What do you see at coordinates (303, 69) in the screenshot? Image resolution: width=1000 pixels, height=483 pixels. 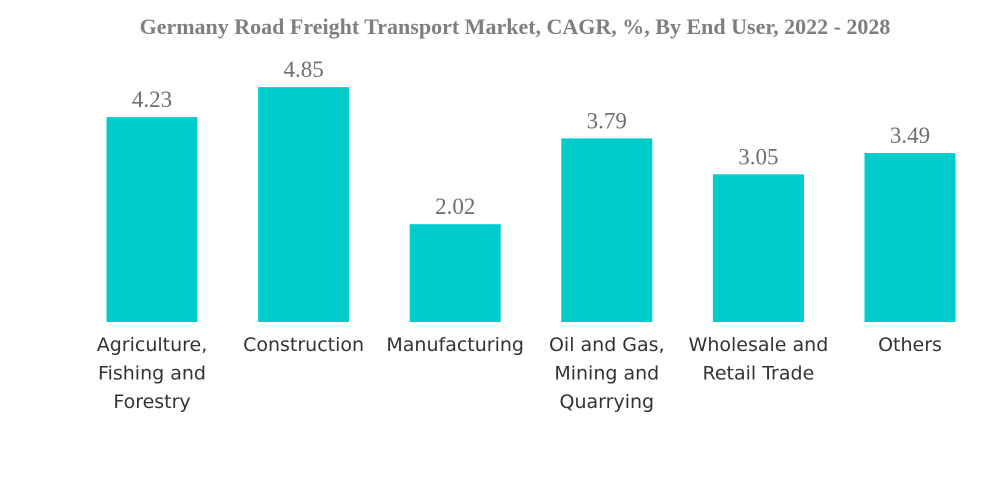 I see `value-label-1: 4.85` at bounding box center [303, 69].